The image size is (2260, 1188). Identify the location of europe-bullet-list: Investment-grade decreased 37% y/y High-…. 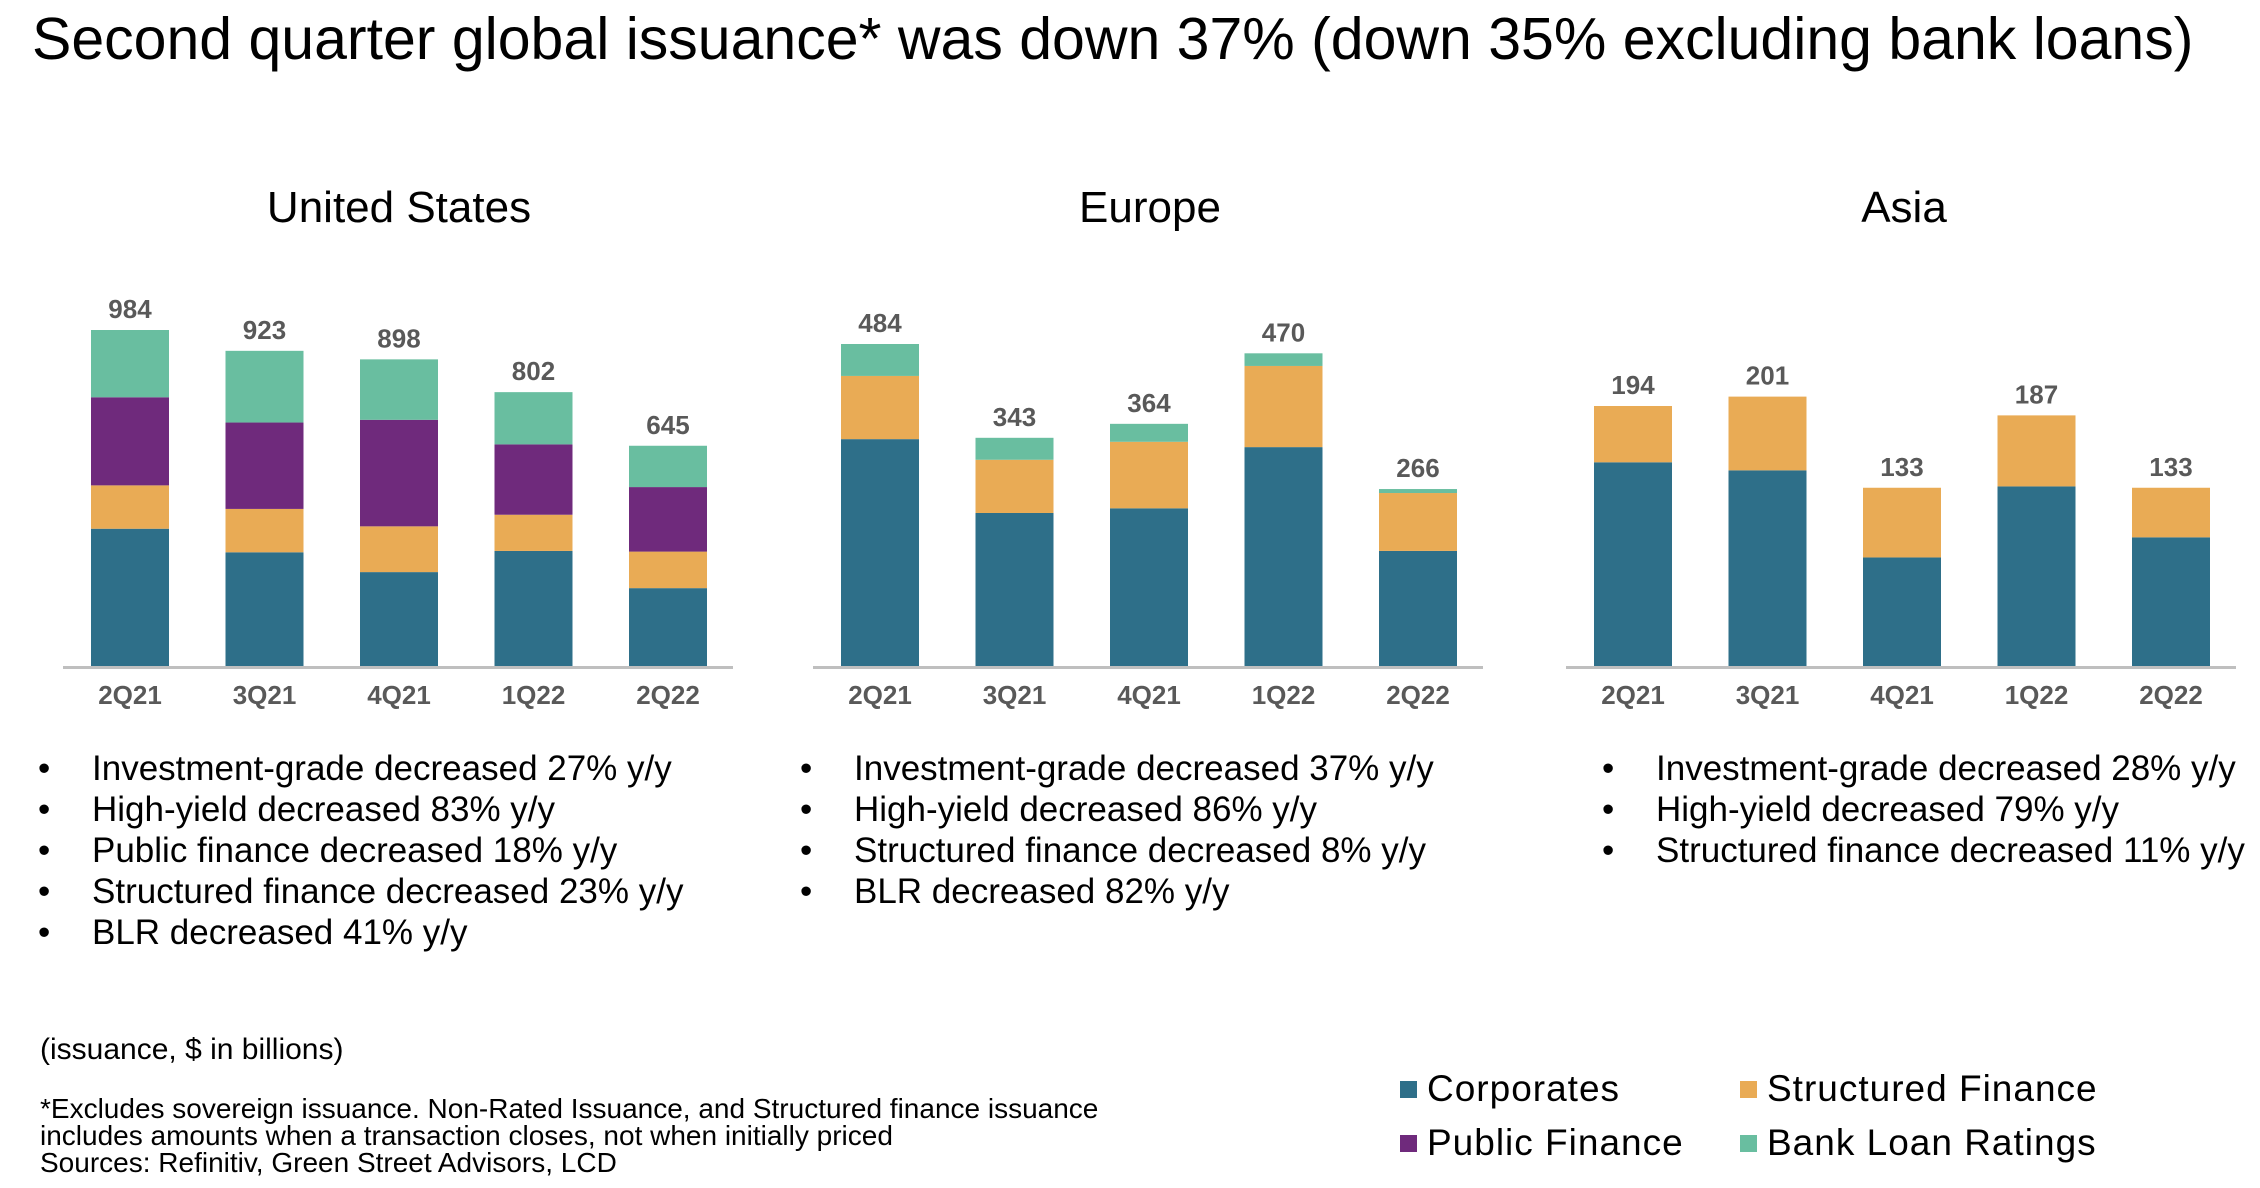
(1117, 830).